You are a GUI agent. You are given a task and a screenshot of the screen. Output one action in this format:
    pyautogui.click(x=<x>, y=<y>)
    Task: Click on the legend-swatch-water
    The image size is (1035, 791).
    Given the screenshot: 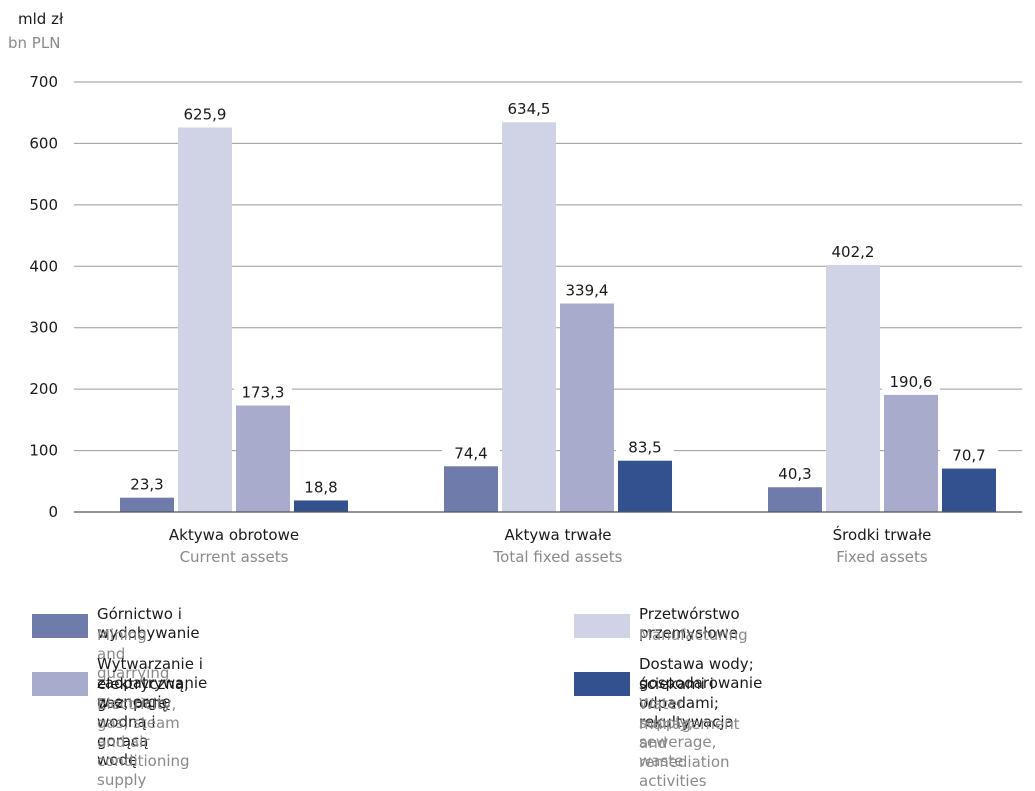 What is the action you would take?
    pyautogui.click(x=602, y=684)
    